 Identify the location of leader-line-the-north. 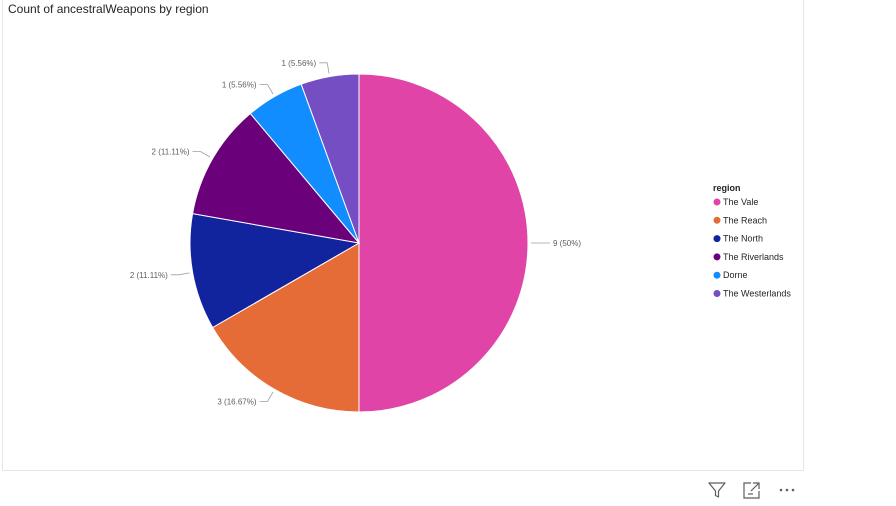
(180, 274).